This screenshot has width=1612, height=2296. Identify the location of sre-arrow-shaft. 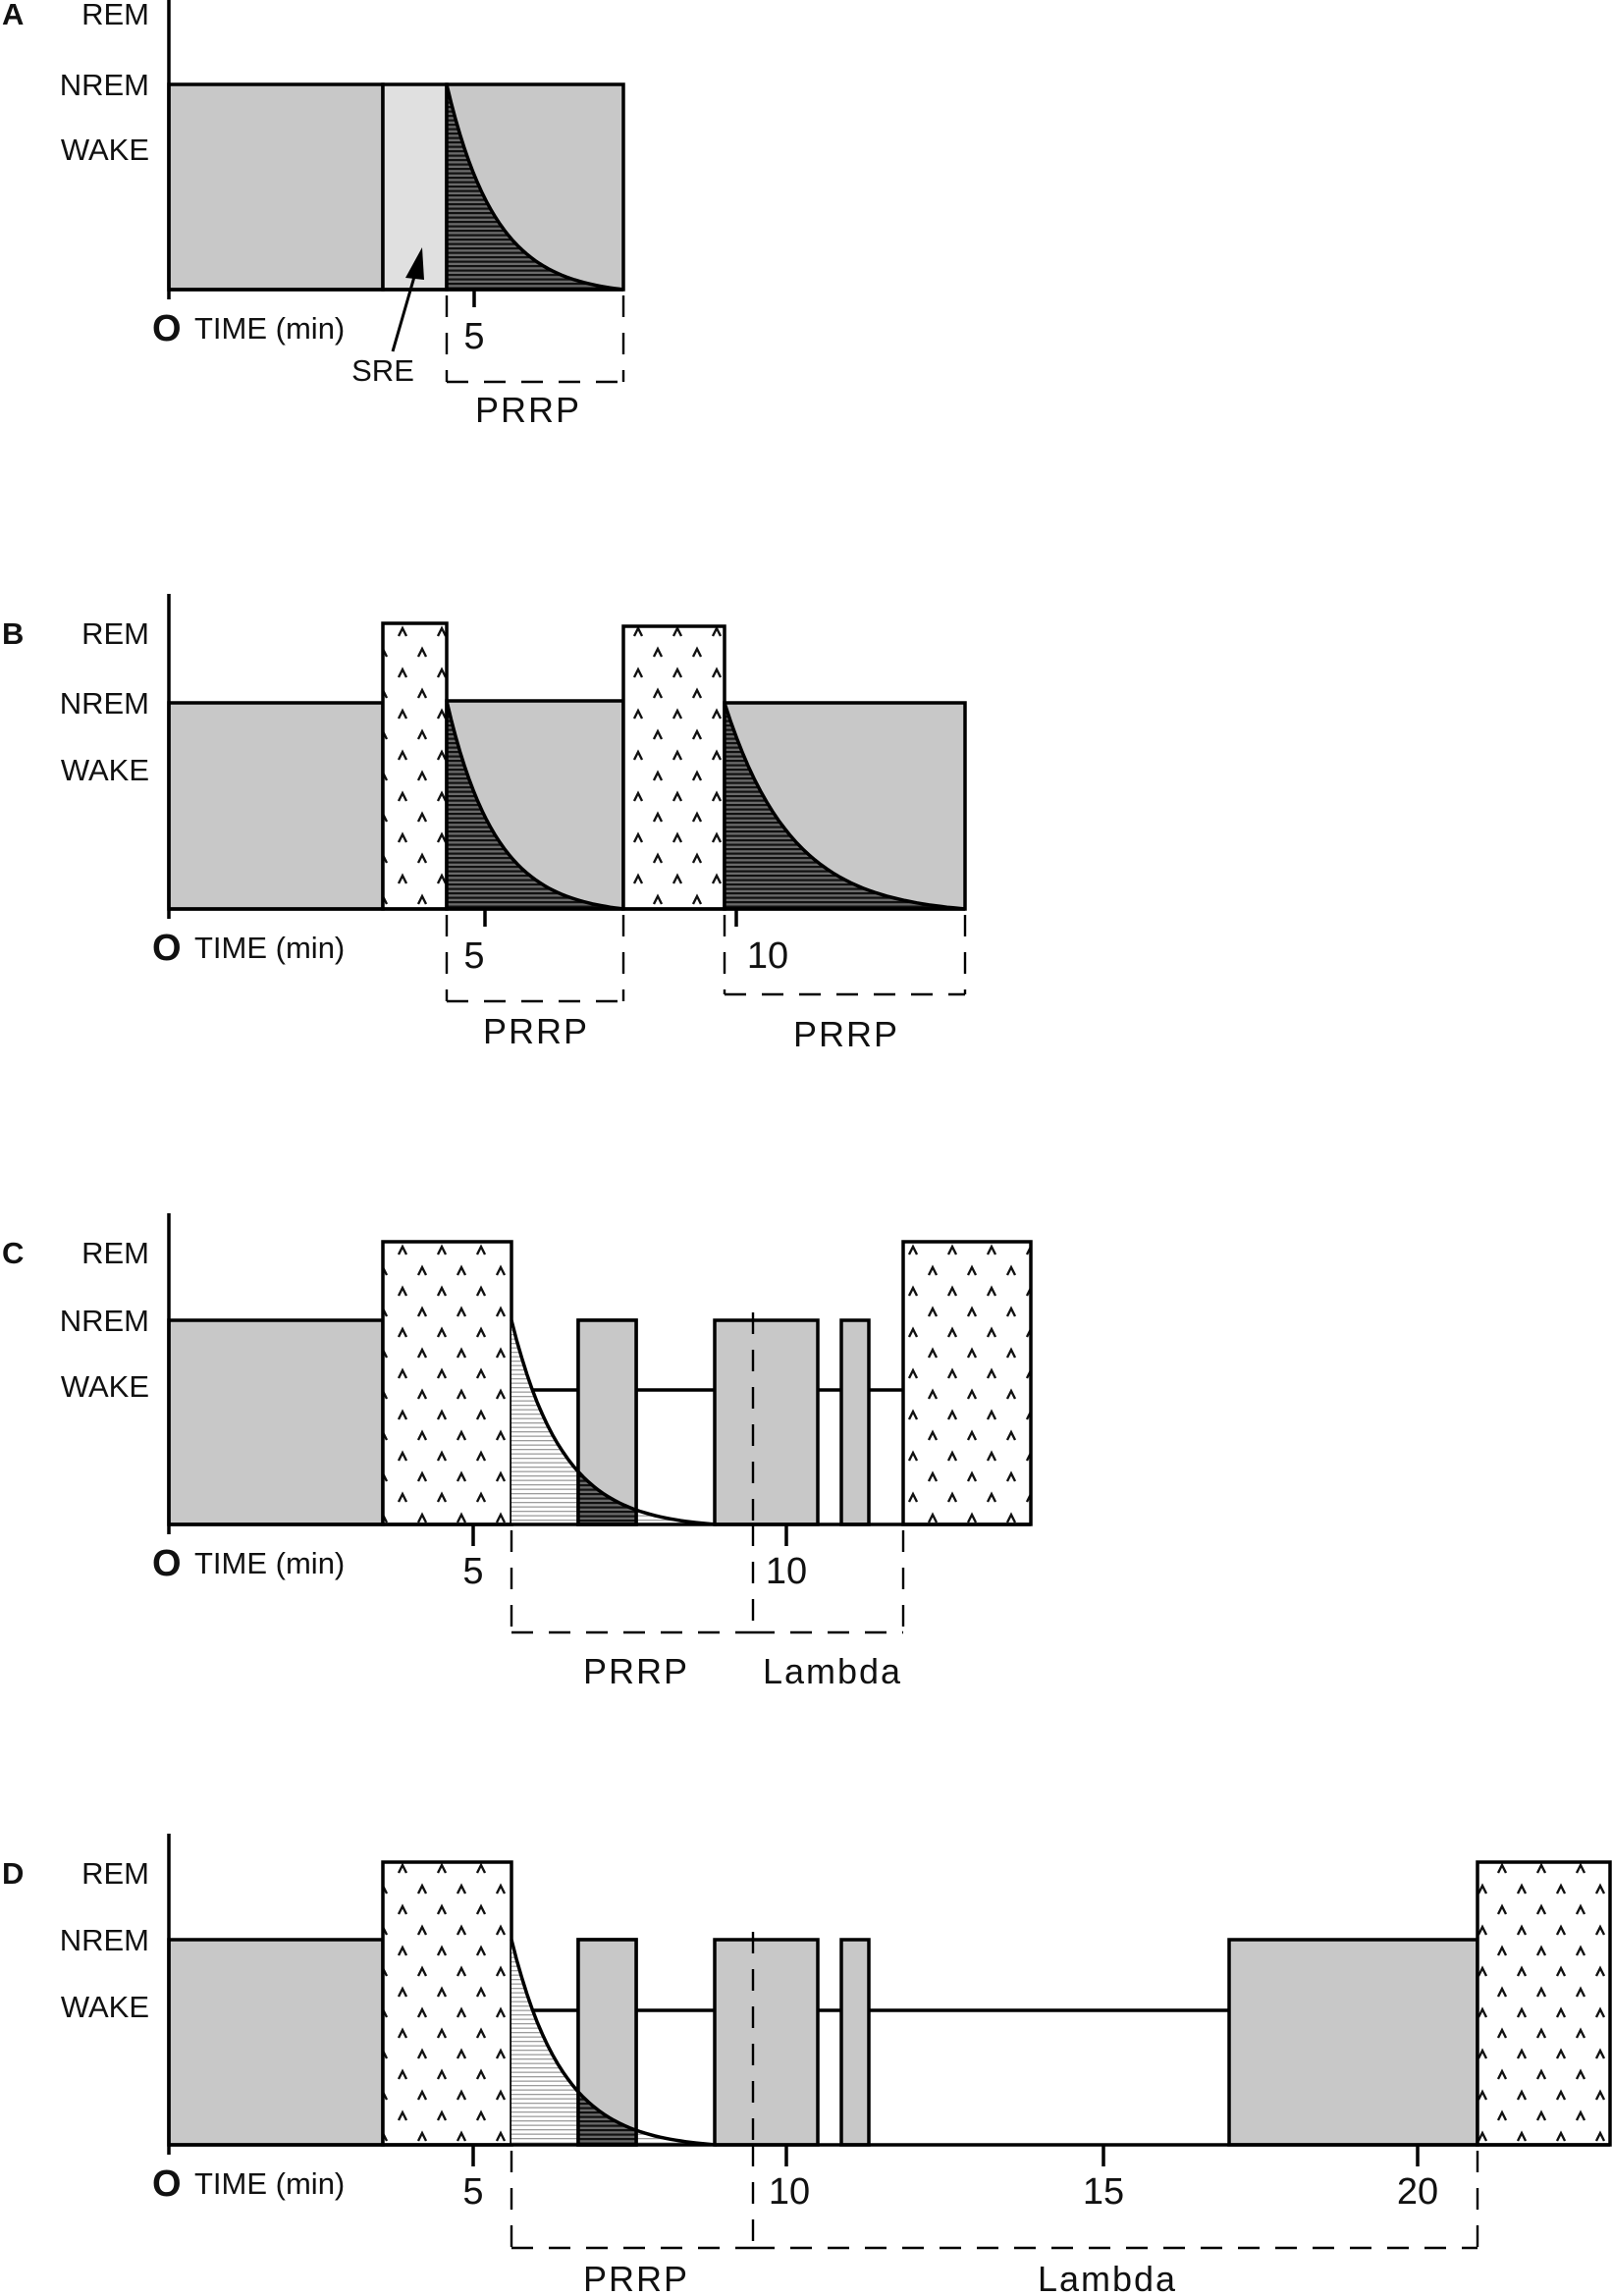
(404, 310).